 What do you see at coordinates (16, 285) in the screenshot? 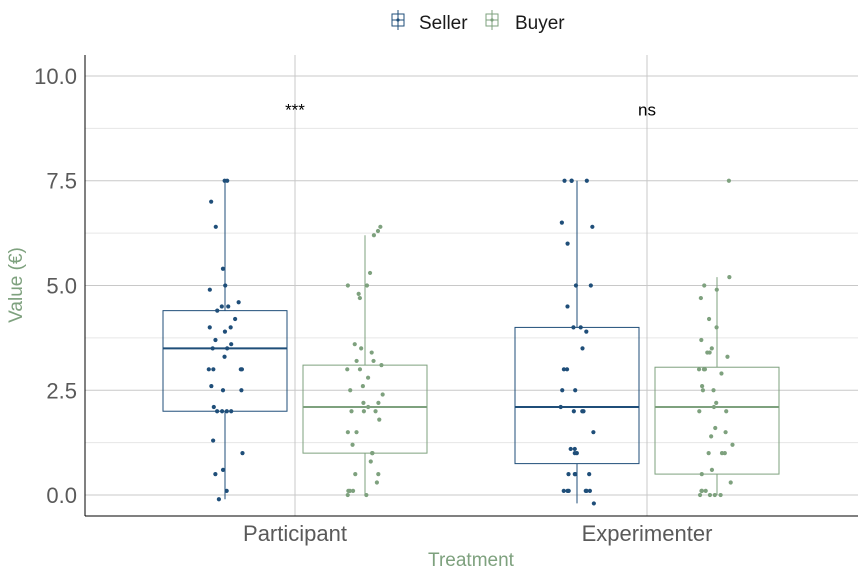
I see `y-axis-title: Value (€)` at bounding box center [16, 285].